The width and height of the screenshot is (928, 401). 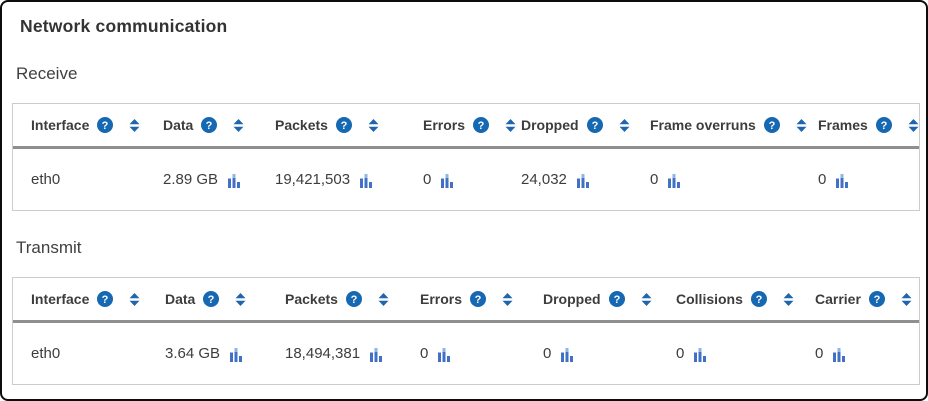 I want to click on transmit-col-data: Data, so click(x=216, y=299).